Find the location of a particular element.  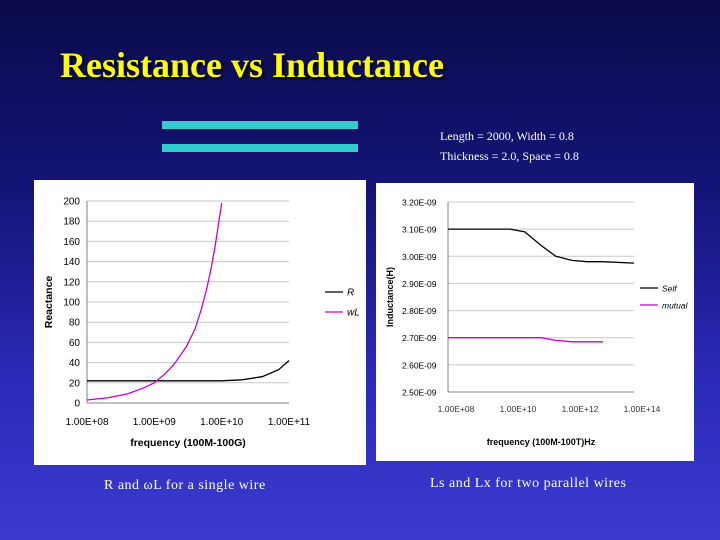

params-line-1: Length = 2000, Width = 0.8 is located at coordinates (507, 136).